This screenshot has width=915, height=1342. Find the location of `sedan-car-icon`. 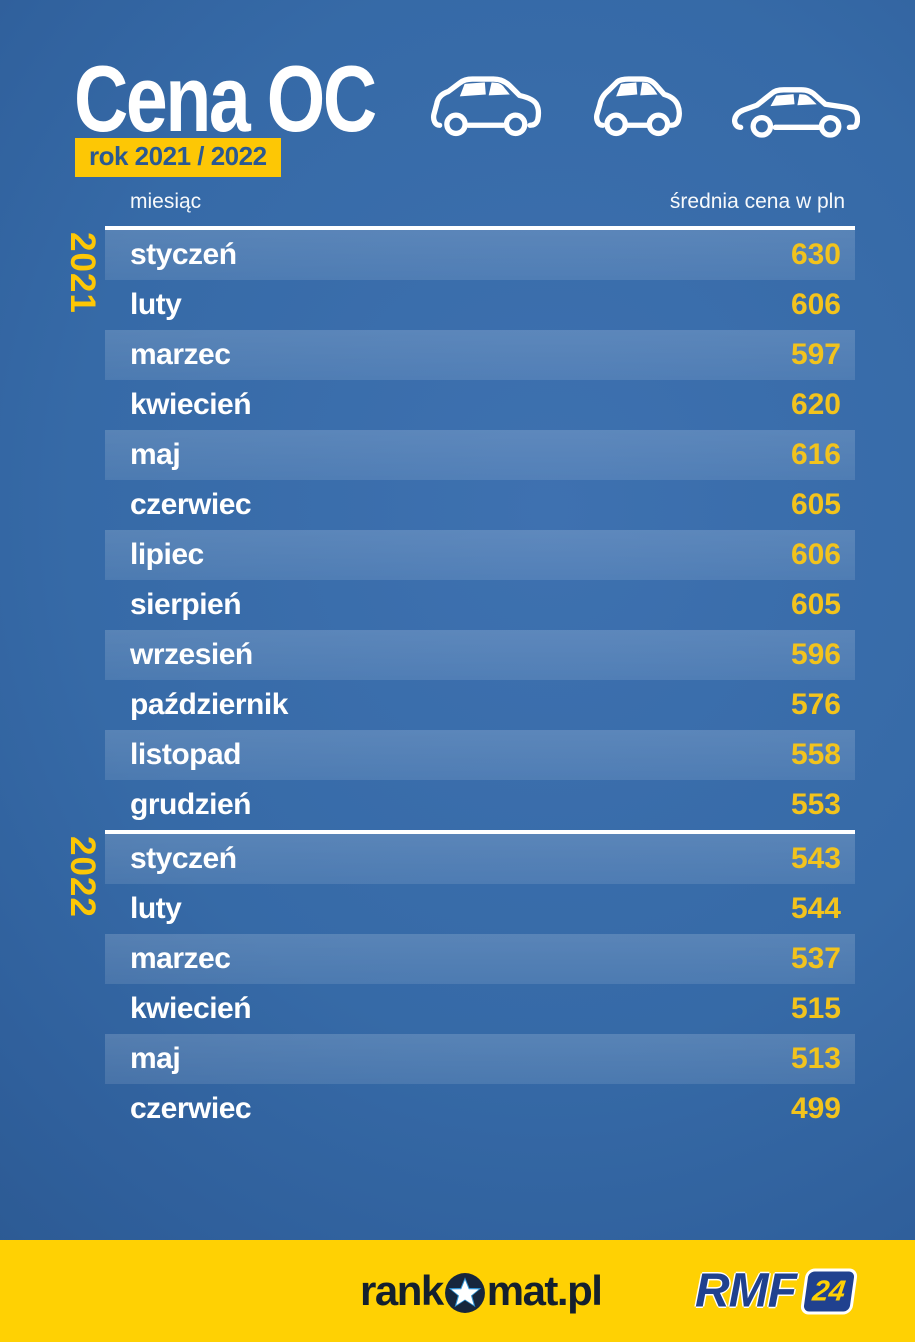

sedan-car-icon is located at coordinates (796, 112).